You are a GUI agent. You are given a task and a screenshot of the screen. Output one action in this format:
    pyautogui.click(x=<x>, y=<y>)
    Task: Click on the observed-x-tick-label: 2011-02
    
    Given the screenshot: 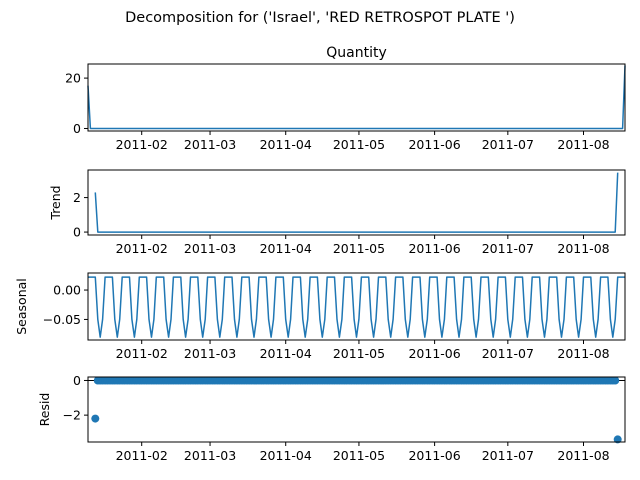 What is the action you would take?
    pyautogui.click(x=142, y=144)
    